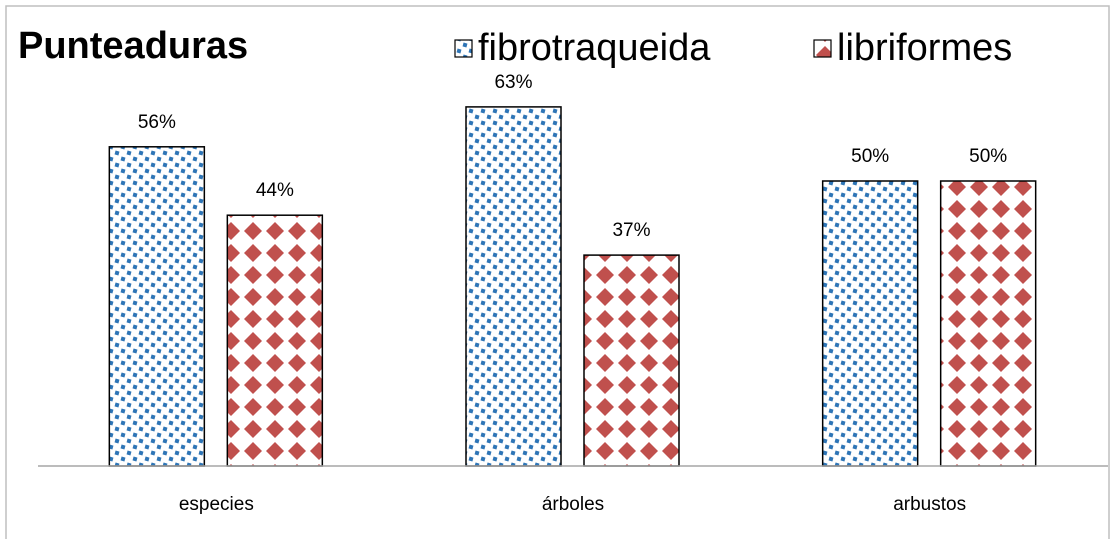 Image resolution: width=1116 pixels, height=539 pixels. What do you see at coordinates (157, 122) in the screenshot?
I see `value-label: 56%` at bounding box center [157, 122].